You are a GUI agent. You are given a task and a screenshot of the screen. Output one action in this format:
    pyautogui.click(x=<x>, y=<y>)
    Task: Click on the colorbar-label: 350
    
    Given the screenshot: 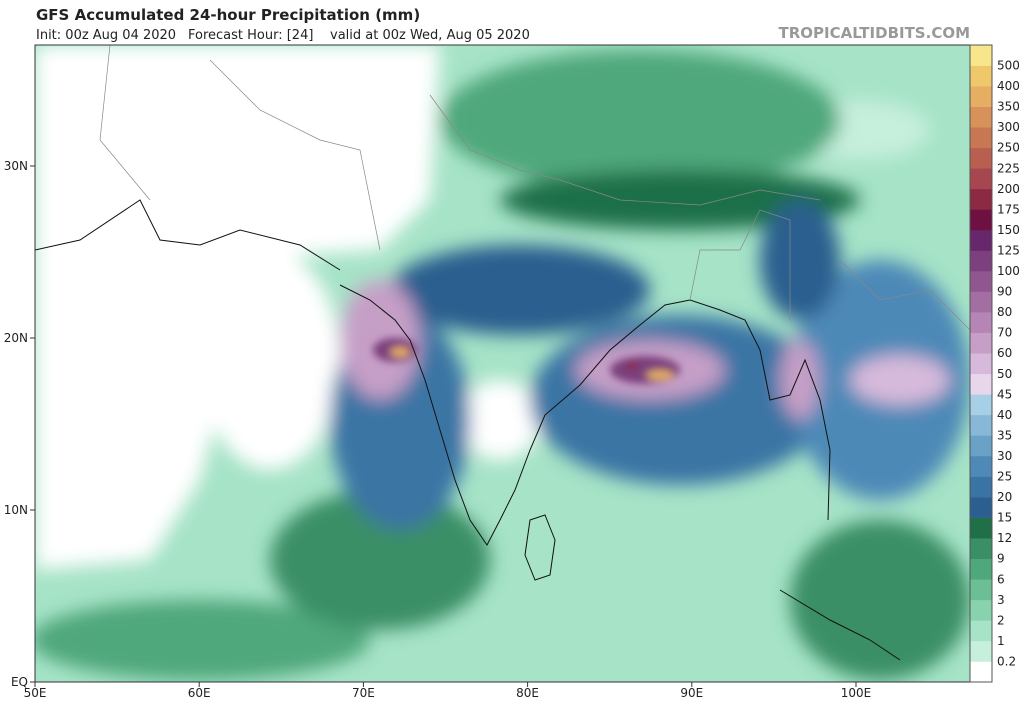 What is the action you would take?
    pyautogui.click(x=1008, y=107)
    